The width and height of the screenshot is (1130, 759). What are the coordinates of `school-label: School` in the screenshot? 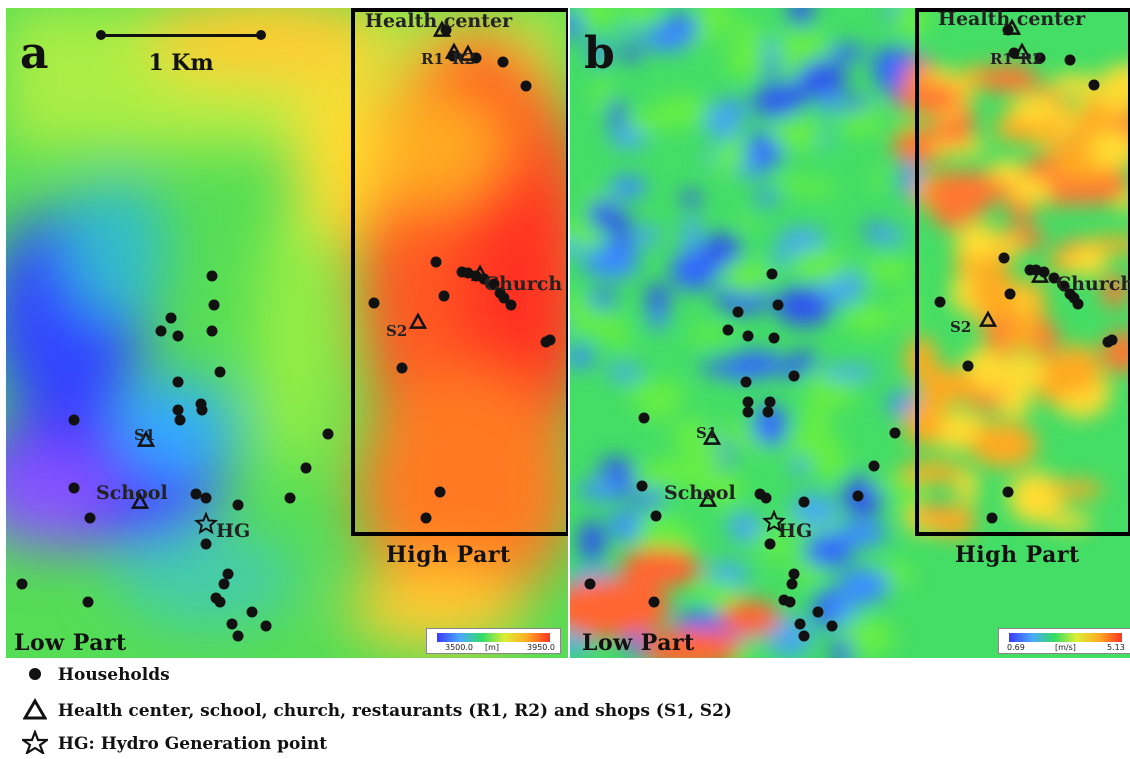 It's located at (132, 493).